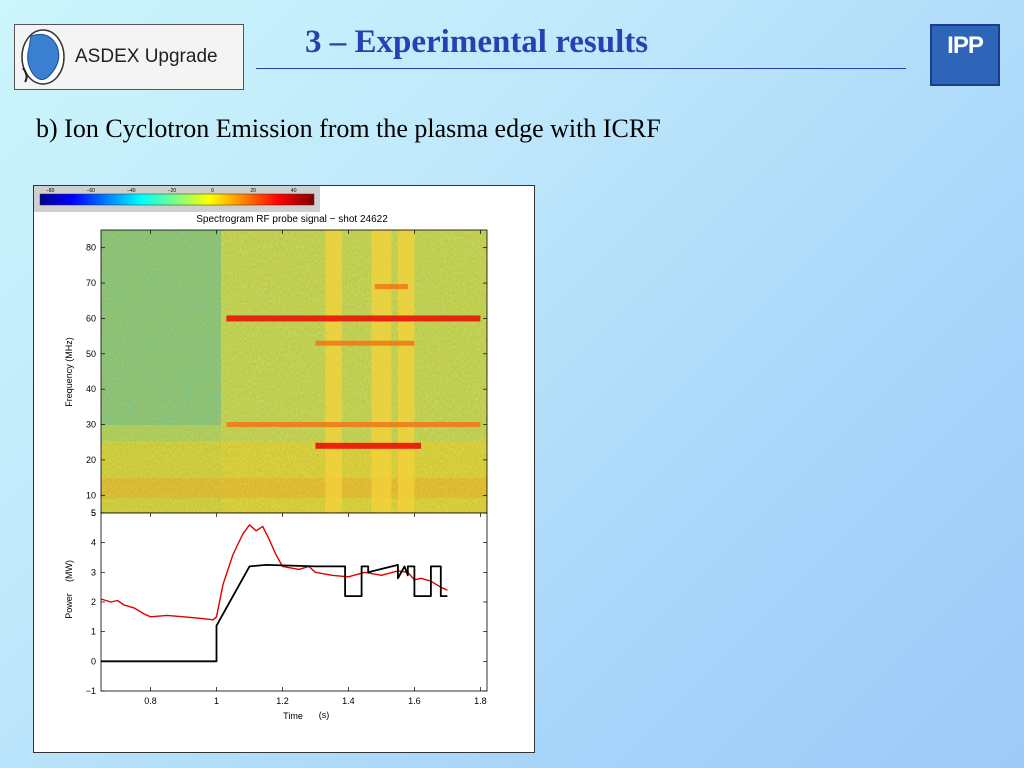 The image size is (1024, 768). Describe the element at coordinates (91, 389) in the screenshot. I see `spectrogram-y-tick-label: 40` at that location.